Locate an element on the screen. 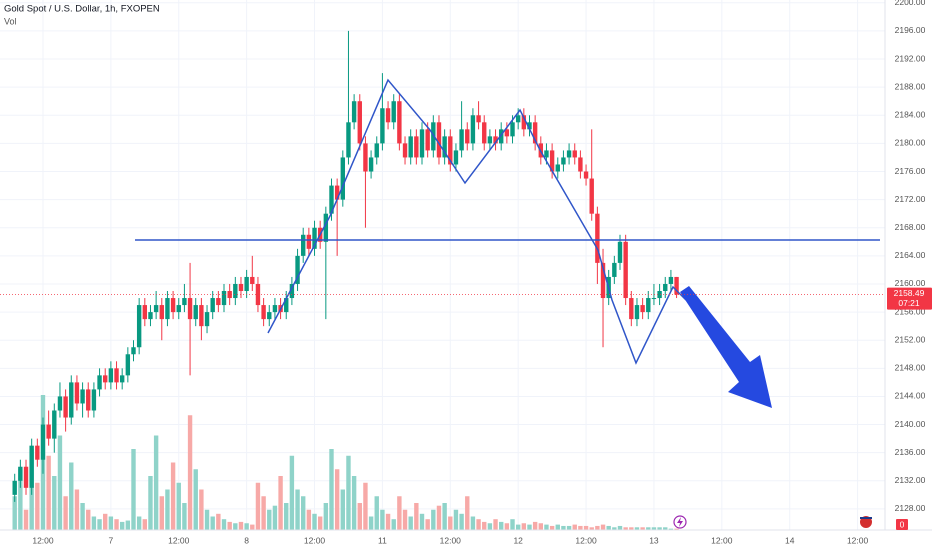 Image resolution: width=932 pixels, height=555 pixels. y-tick-label: 2144.00 is located at coordinates (910, 396).